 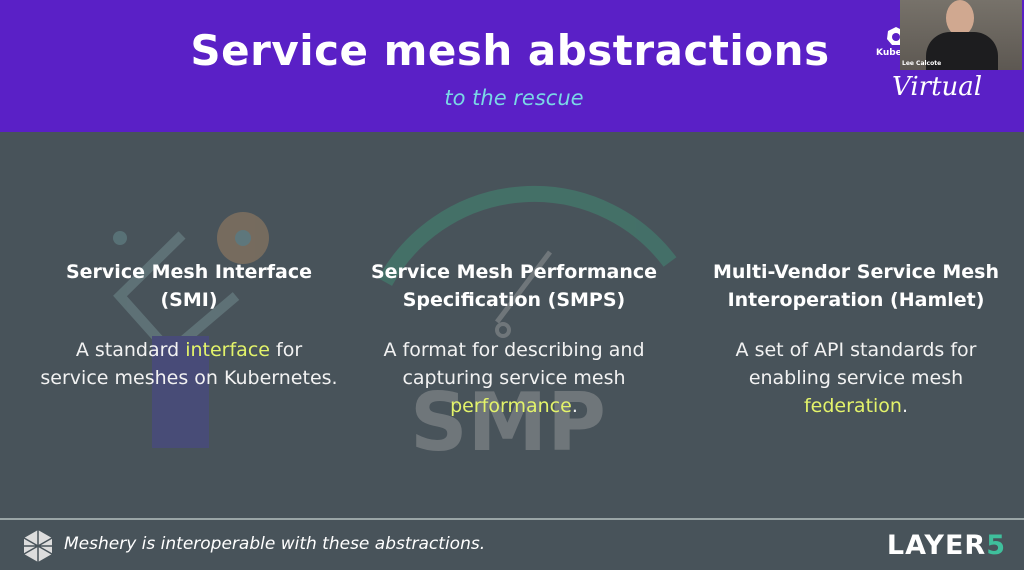 What do you see at coordinates (38, 546) in the screenshot?
I see `meshery-icon` at bounding box center [38, 546].